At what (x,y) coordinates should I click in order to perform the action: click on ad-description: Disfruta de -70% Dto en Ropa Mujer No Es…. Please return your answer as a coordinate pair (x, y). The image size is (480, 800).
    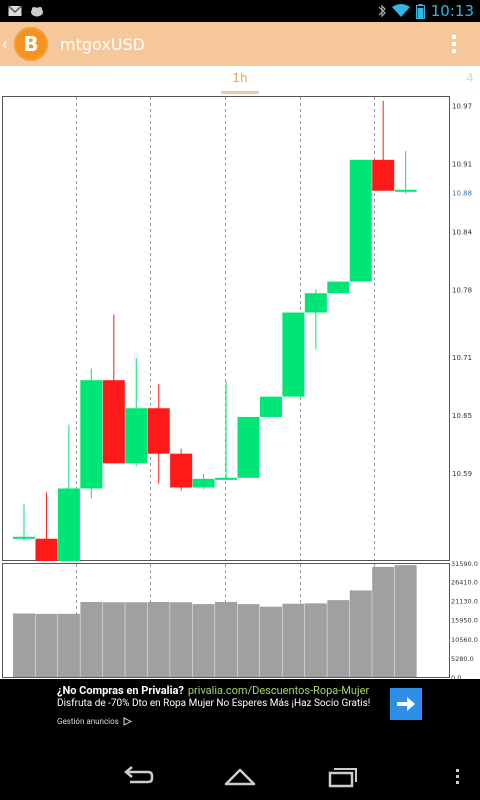
    Looking at the image, I should click on (214, 703).